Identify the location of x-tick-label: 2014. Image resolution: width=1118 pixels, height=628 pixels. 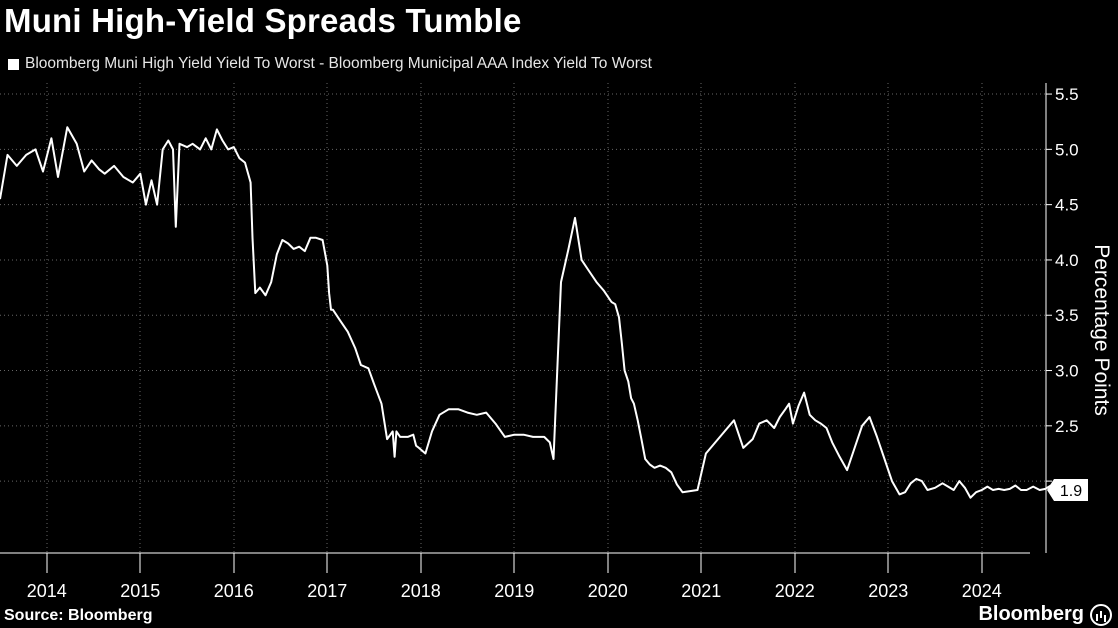
(47, 591).